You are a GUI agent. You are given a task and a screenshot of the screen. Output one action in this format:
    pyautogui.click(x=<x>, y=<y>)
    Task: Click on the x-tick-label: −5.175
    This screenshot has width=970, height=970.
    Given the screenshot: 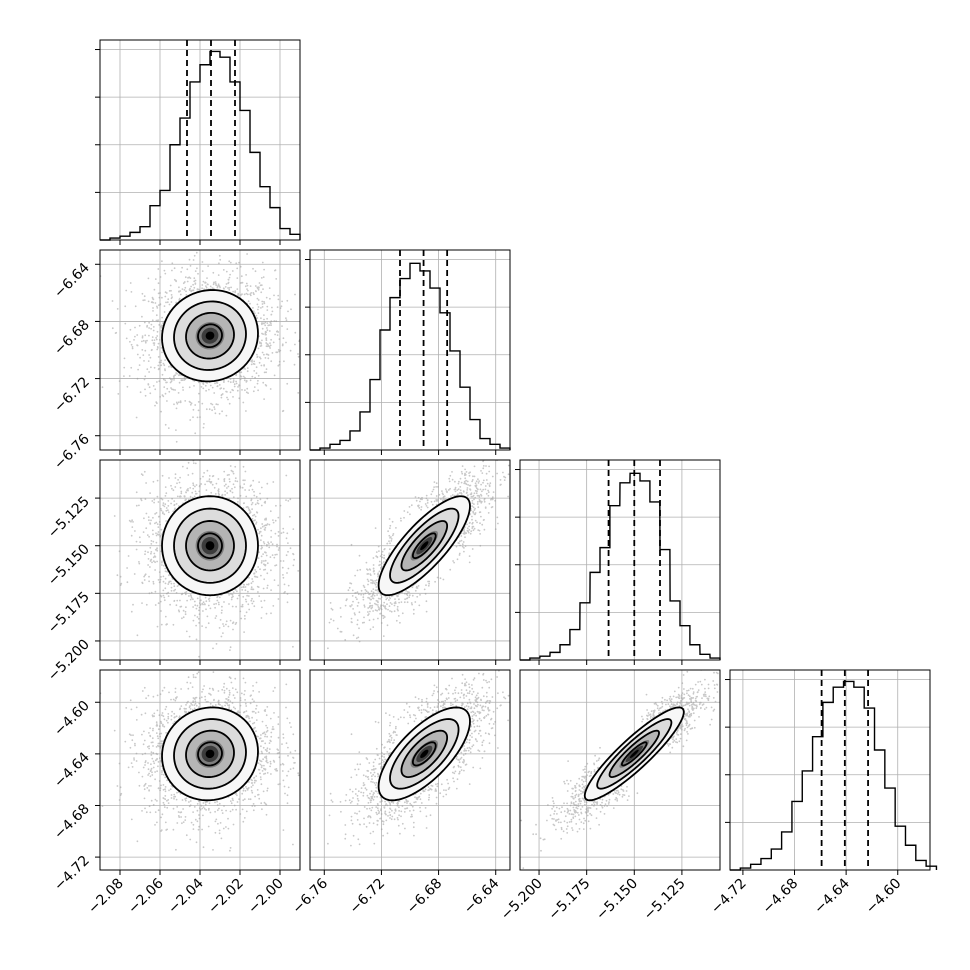 What is the action you would take?
    pyautogui.click(x=570, y=900)
    